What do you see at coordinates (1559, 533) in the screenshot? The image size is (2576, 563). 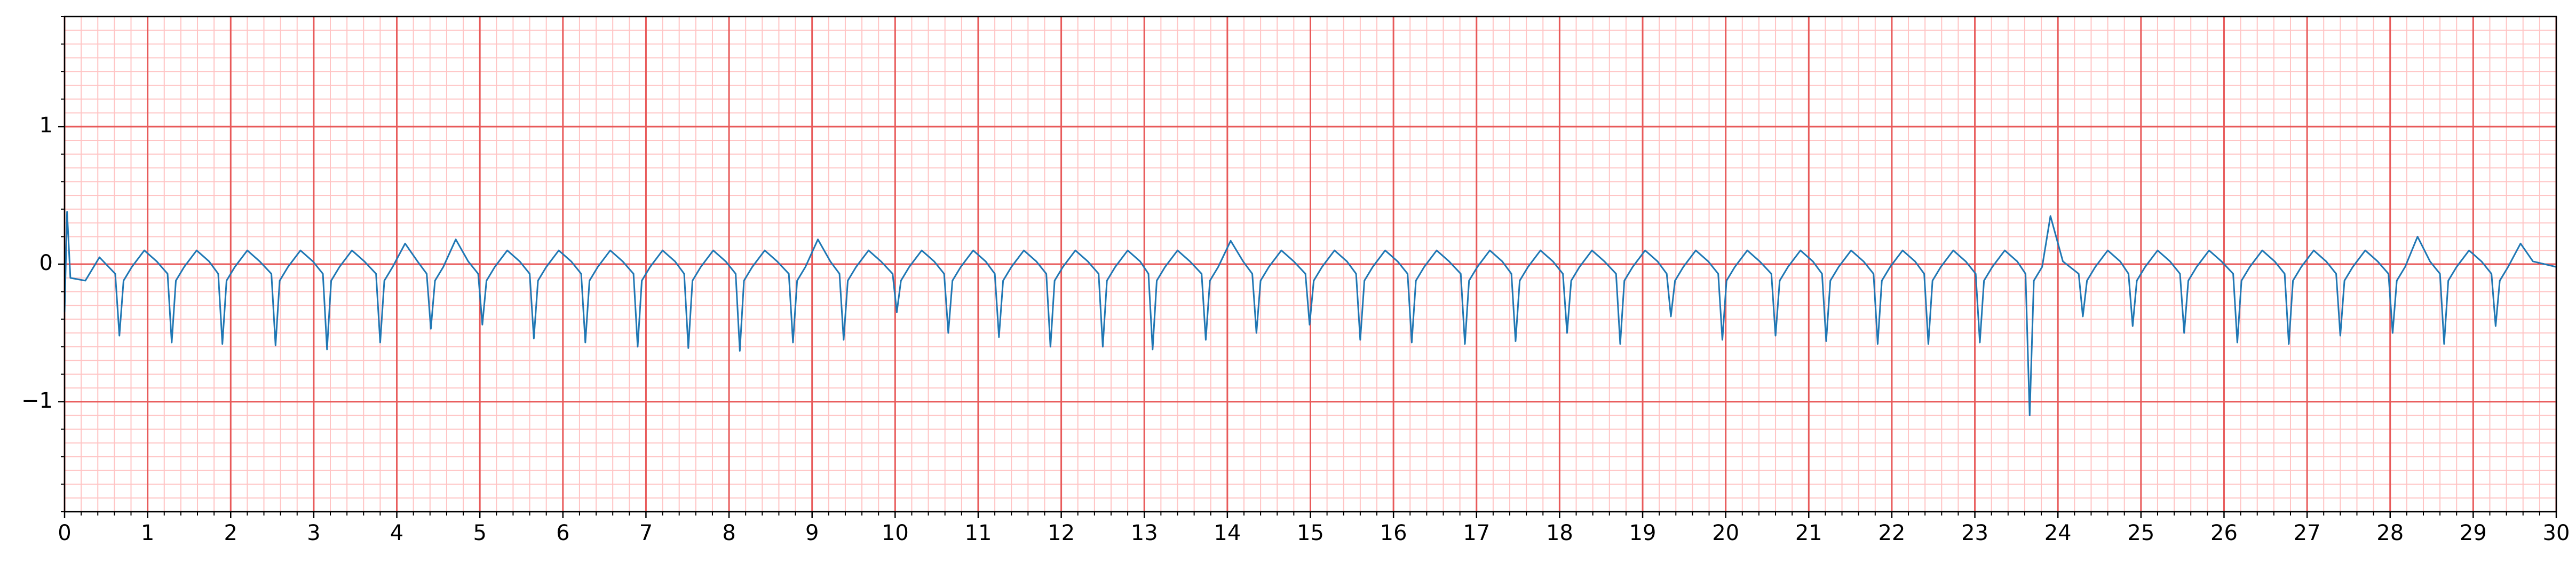 I see `x-tick-label: 18` at bounding box center [1559, 533].